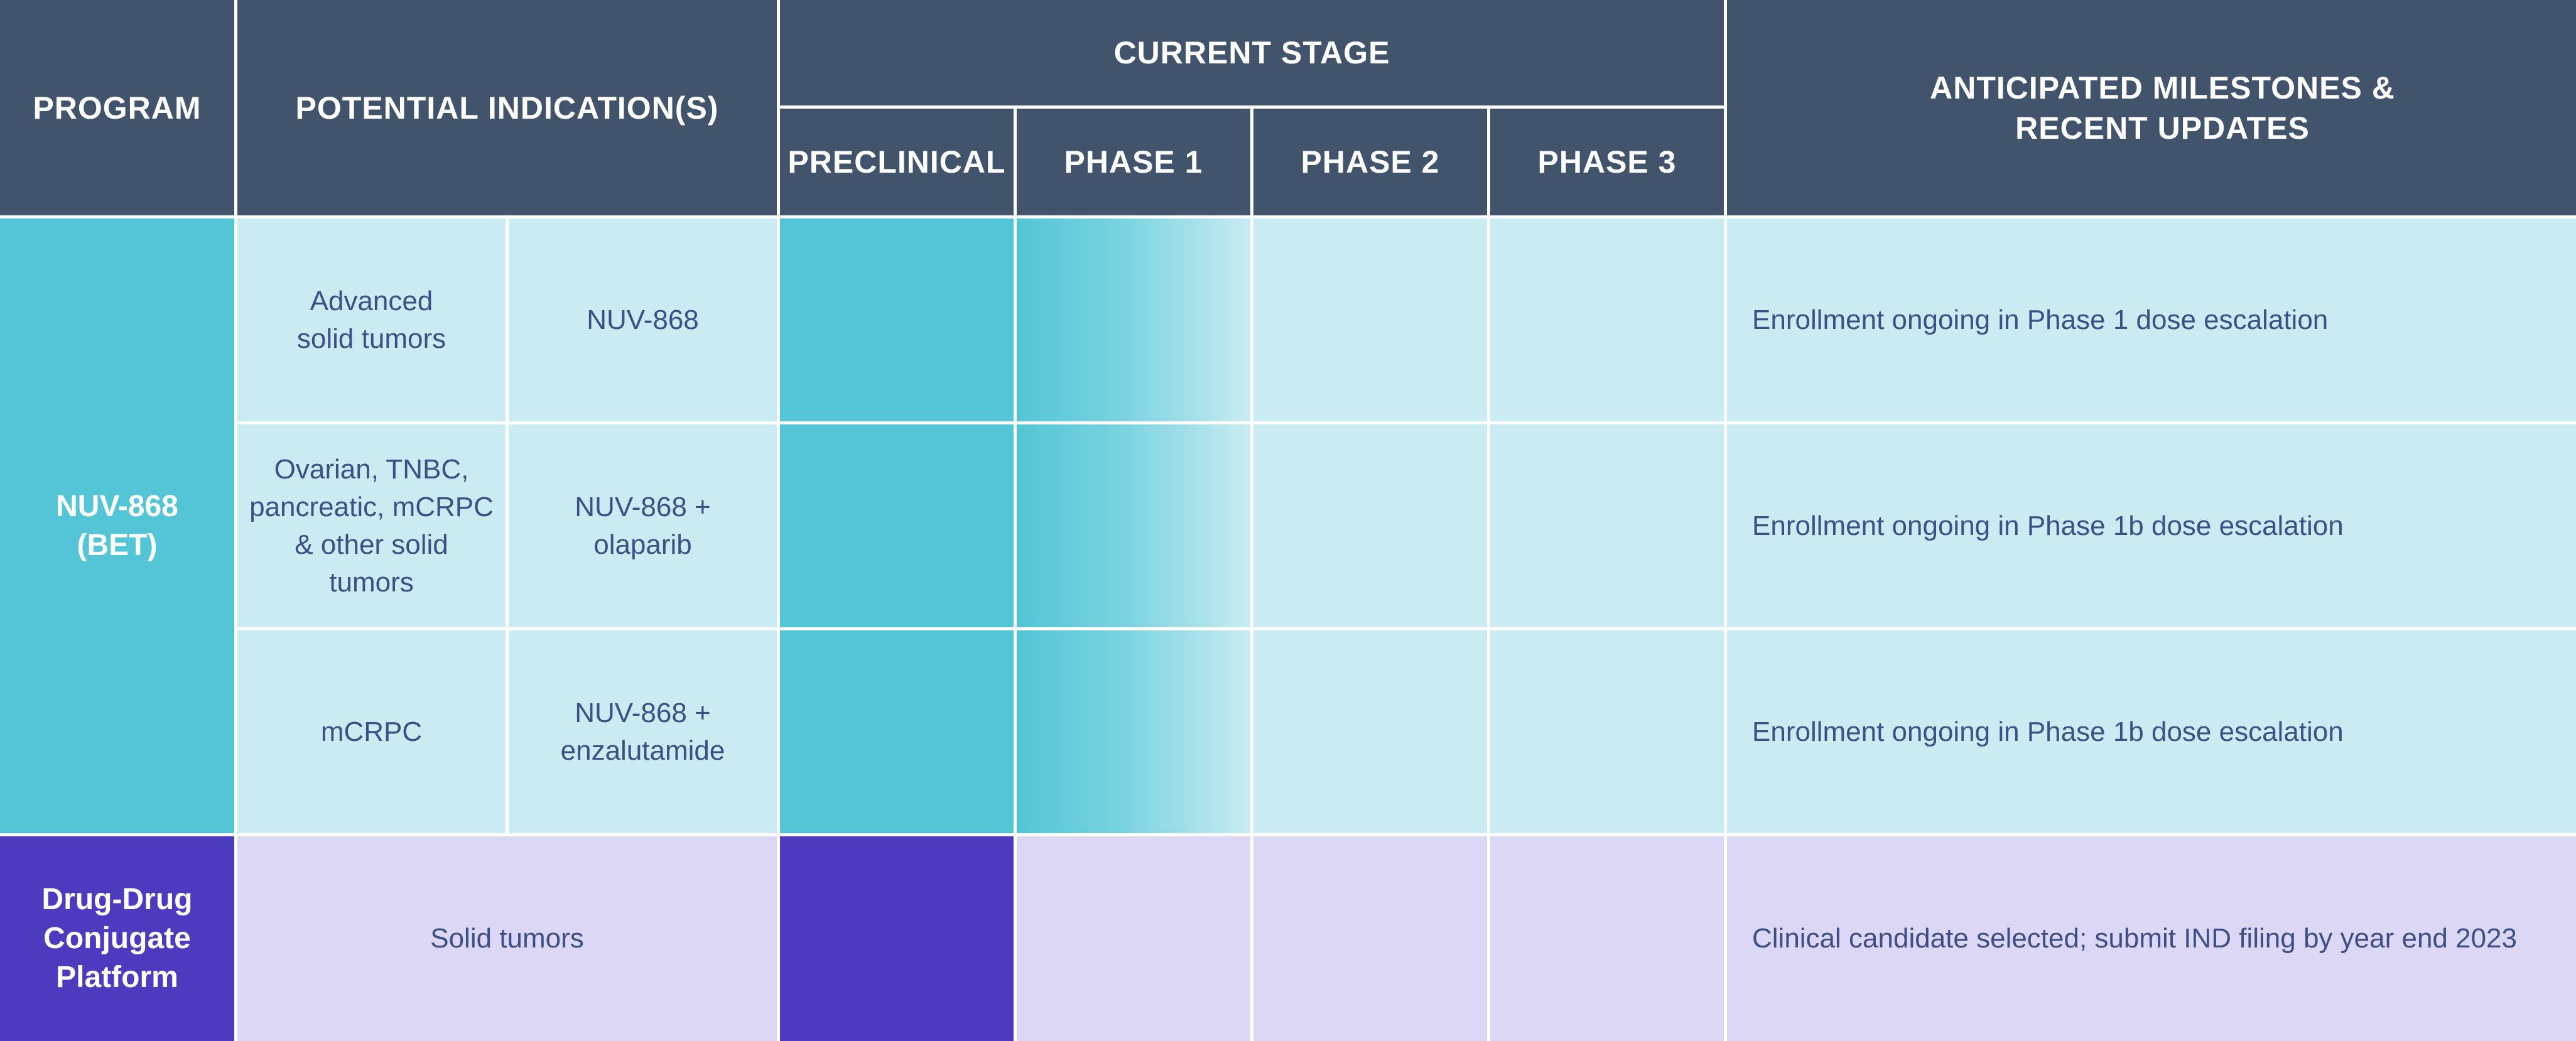  What do you see at coordinates (2151, 108) in the screenshot?
I see `header-milestones: ANTICIPATED MILESTONES & RECENT UPDATES` at bounding box center [2151, 108].